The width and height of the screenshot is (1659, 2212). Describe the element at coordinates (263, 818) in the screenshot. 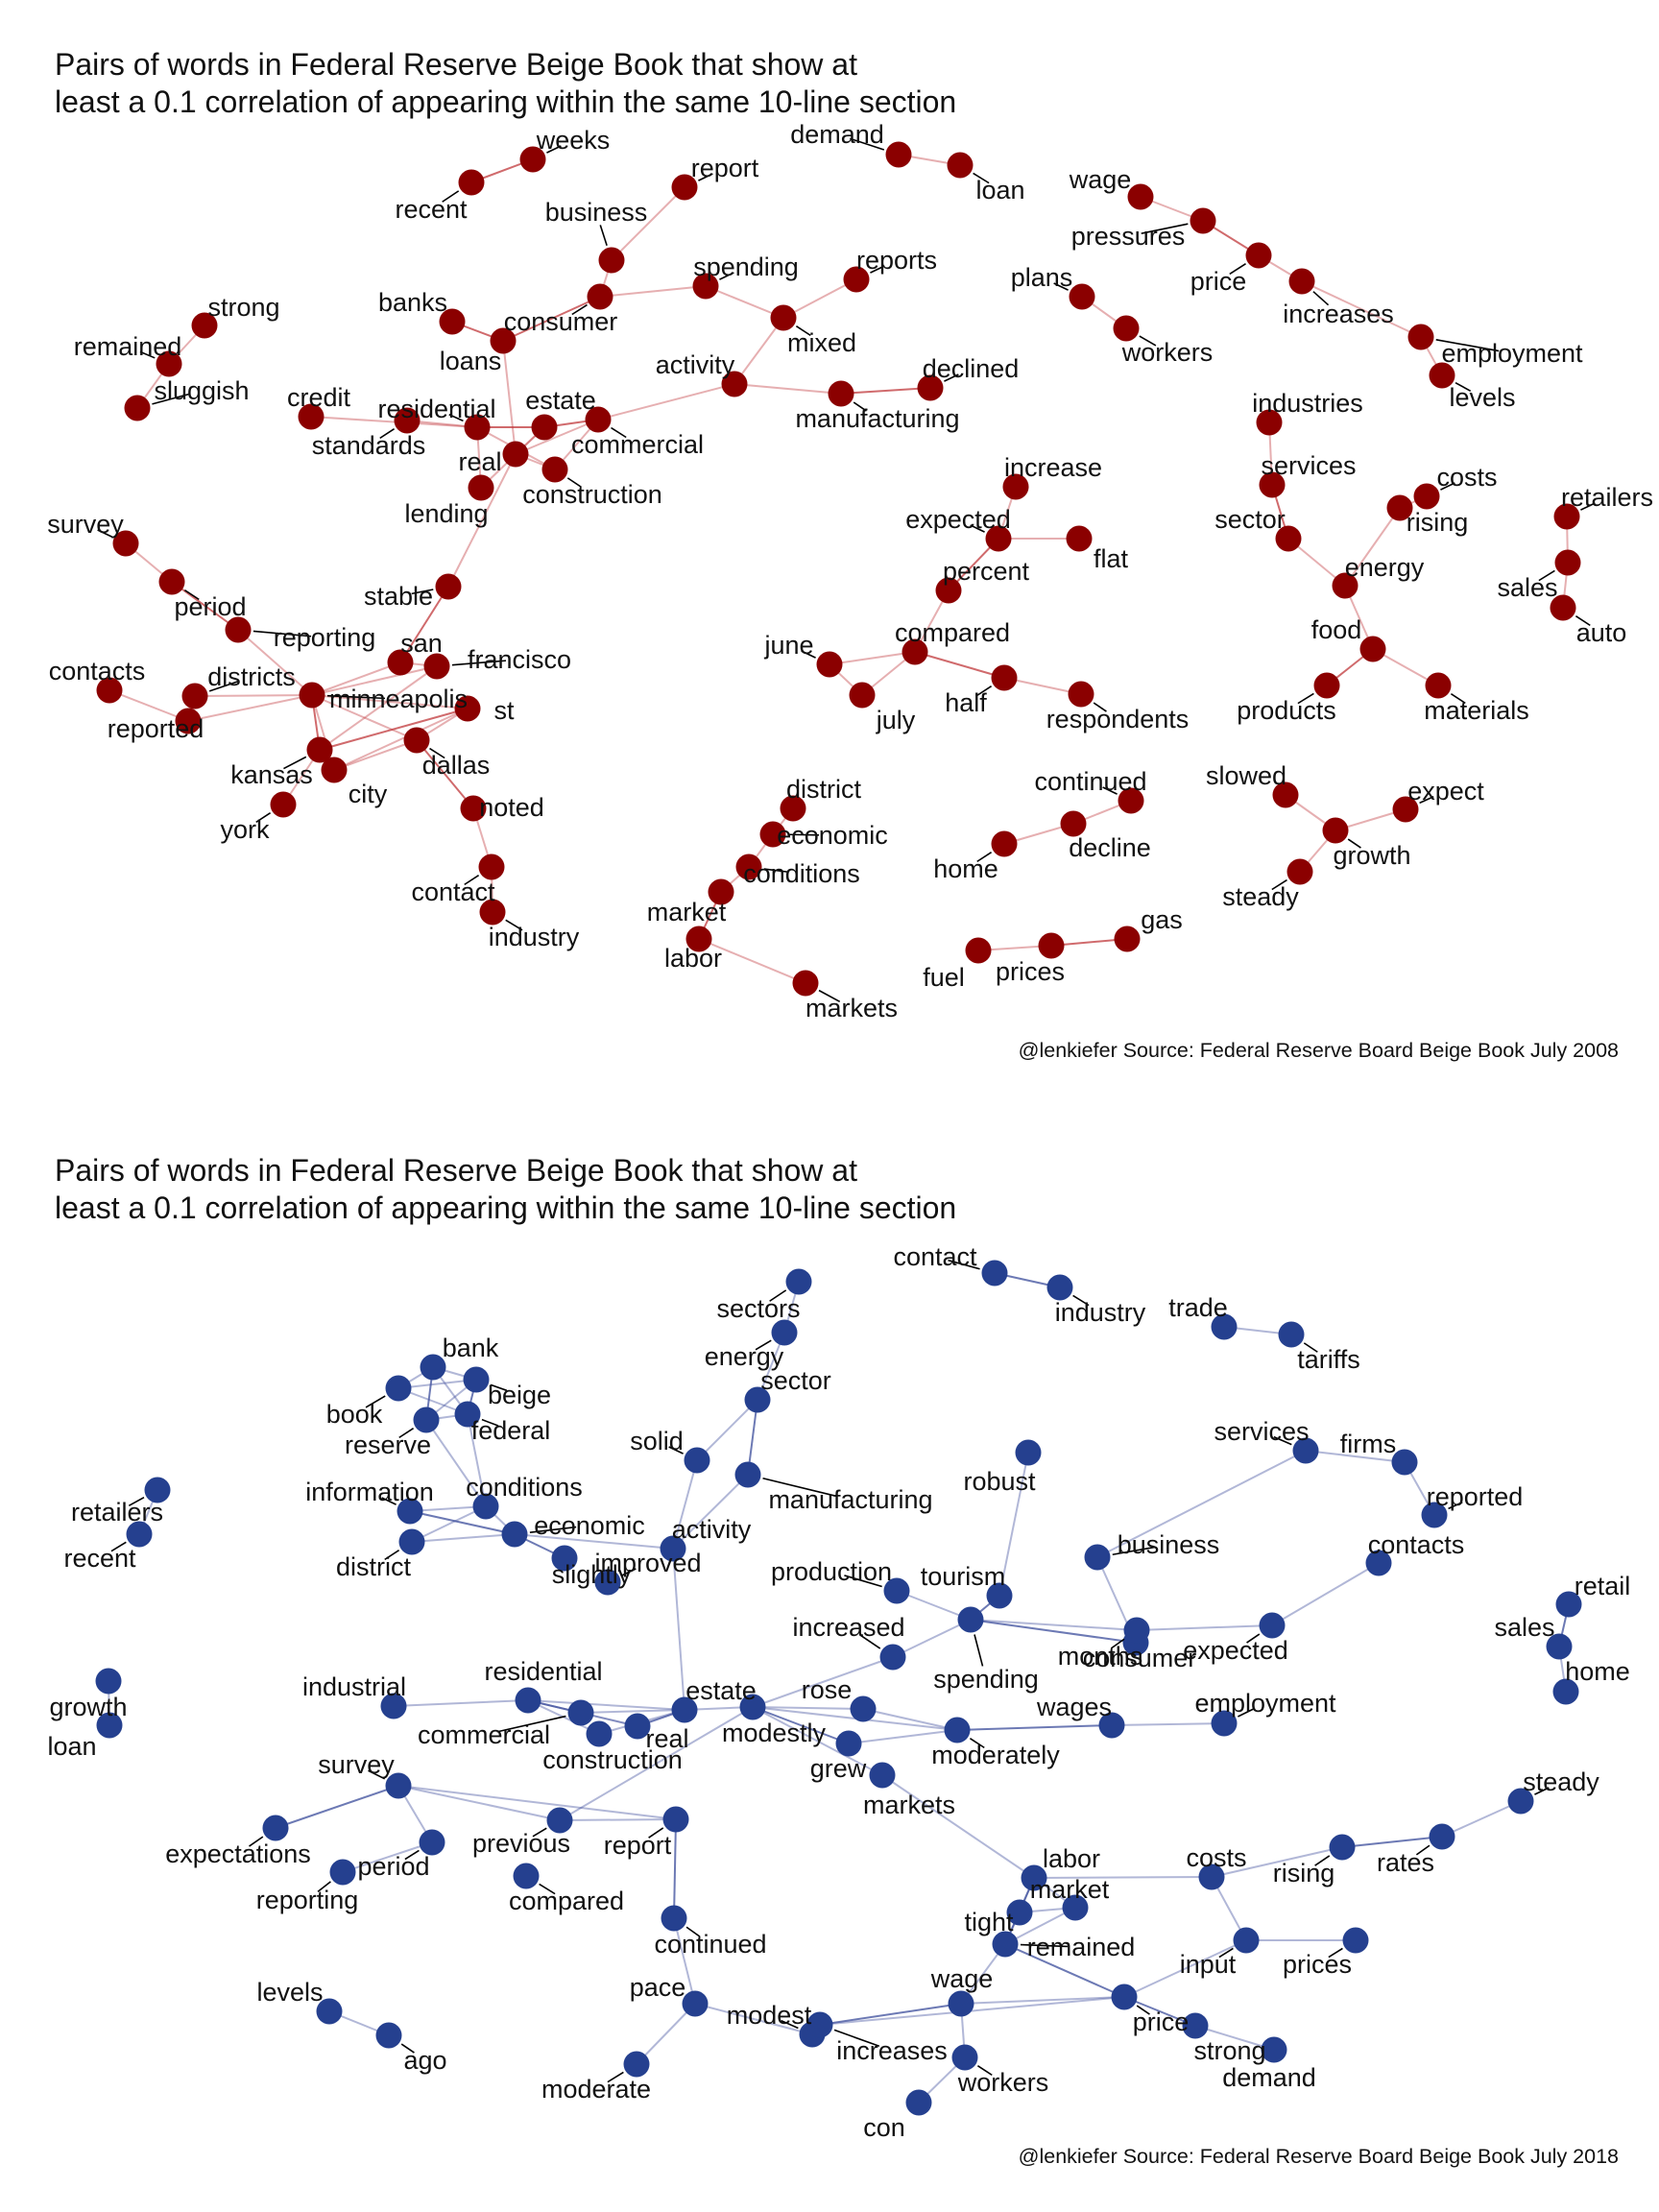

I see `label-leader-york` at that location.